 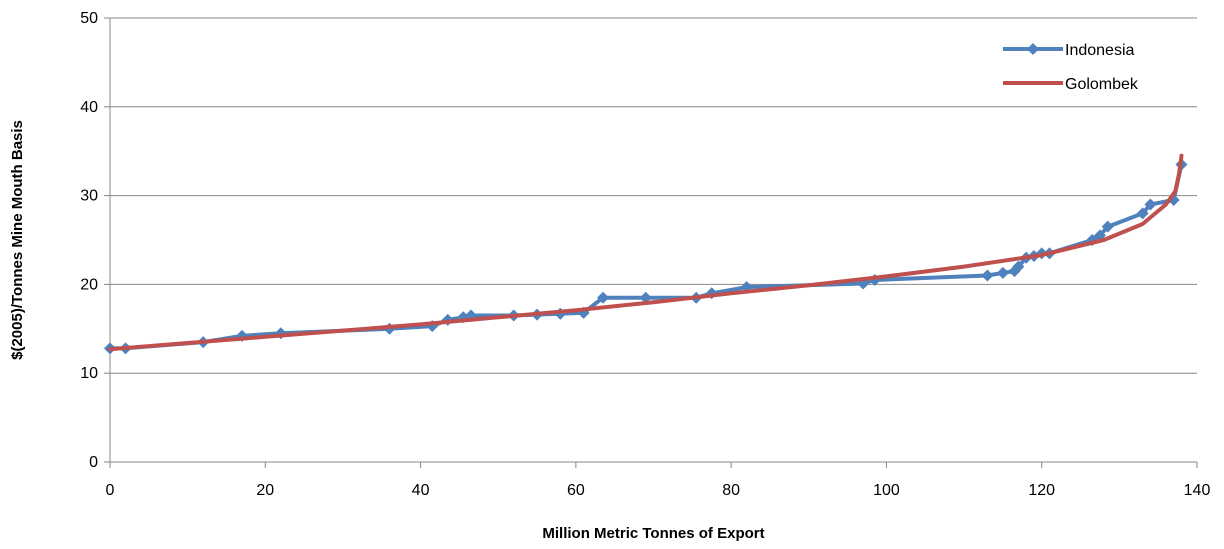 What do you see at coordinates (421, 490) in the screenshot?
I see `x-tick-label-2: 40` at bounding box center [421, 490].